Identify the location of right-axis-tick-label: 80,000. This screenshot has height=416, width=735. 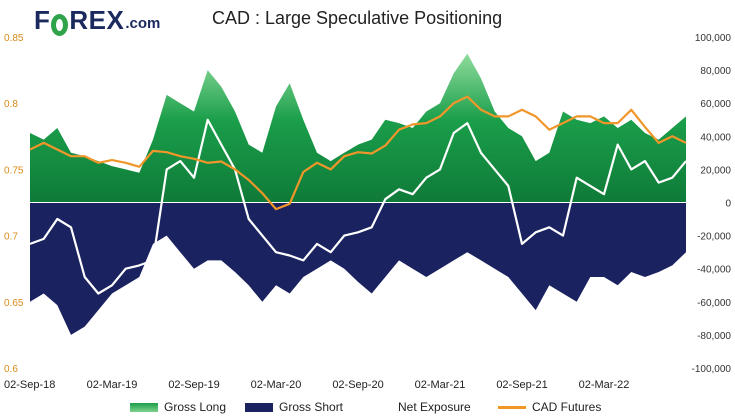
(715, 71).